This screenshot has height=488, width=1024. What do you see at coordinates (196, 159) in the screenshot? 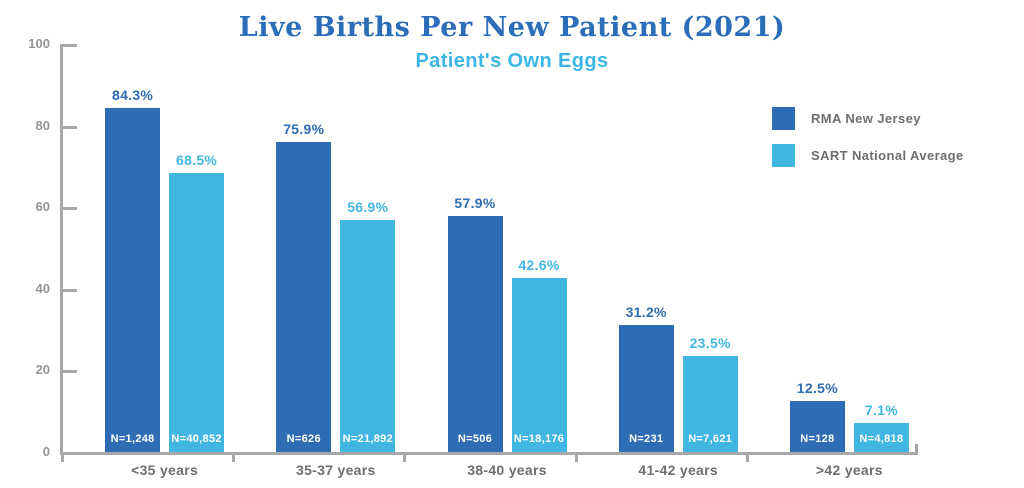
I see `sart-value-label: 68.5%` at bounding box center [196, 159].